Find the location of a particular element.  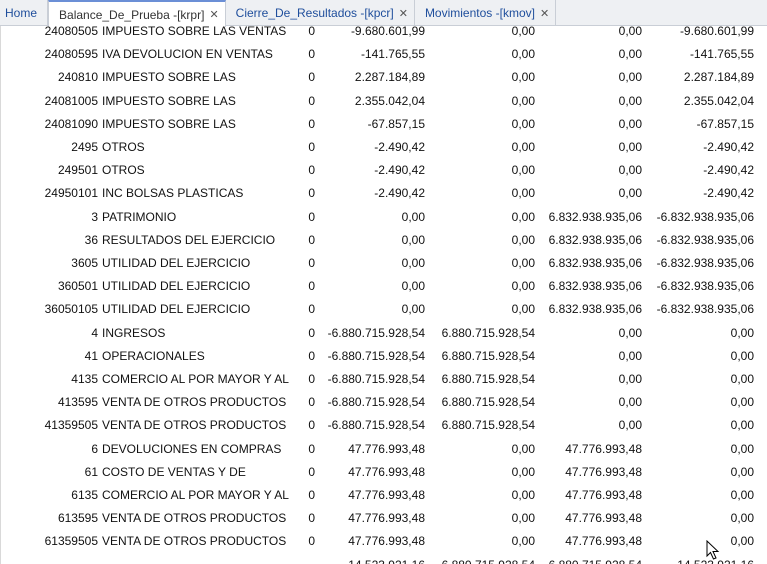

credito-value: 6.832.938.935,06 is located at coordinates (595, 286).